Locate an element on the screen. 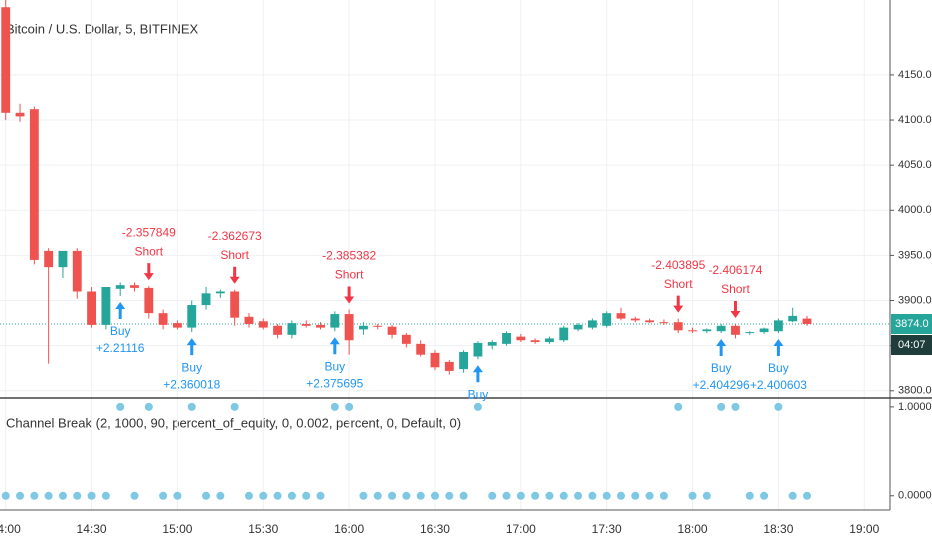 This screenshot has width=932, height=550. signal-label: +2.360018 is located at coordinates (191, 384).